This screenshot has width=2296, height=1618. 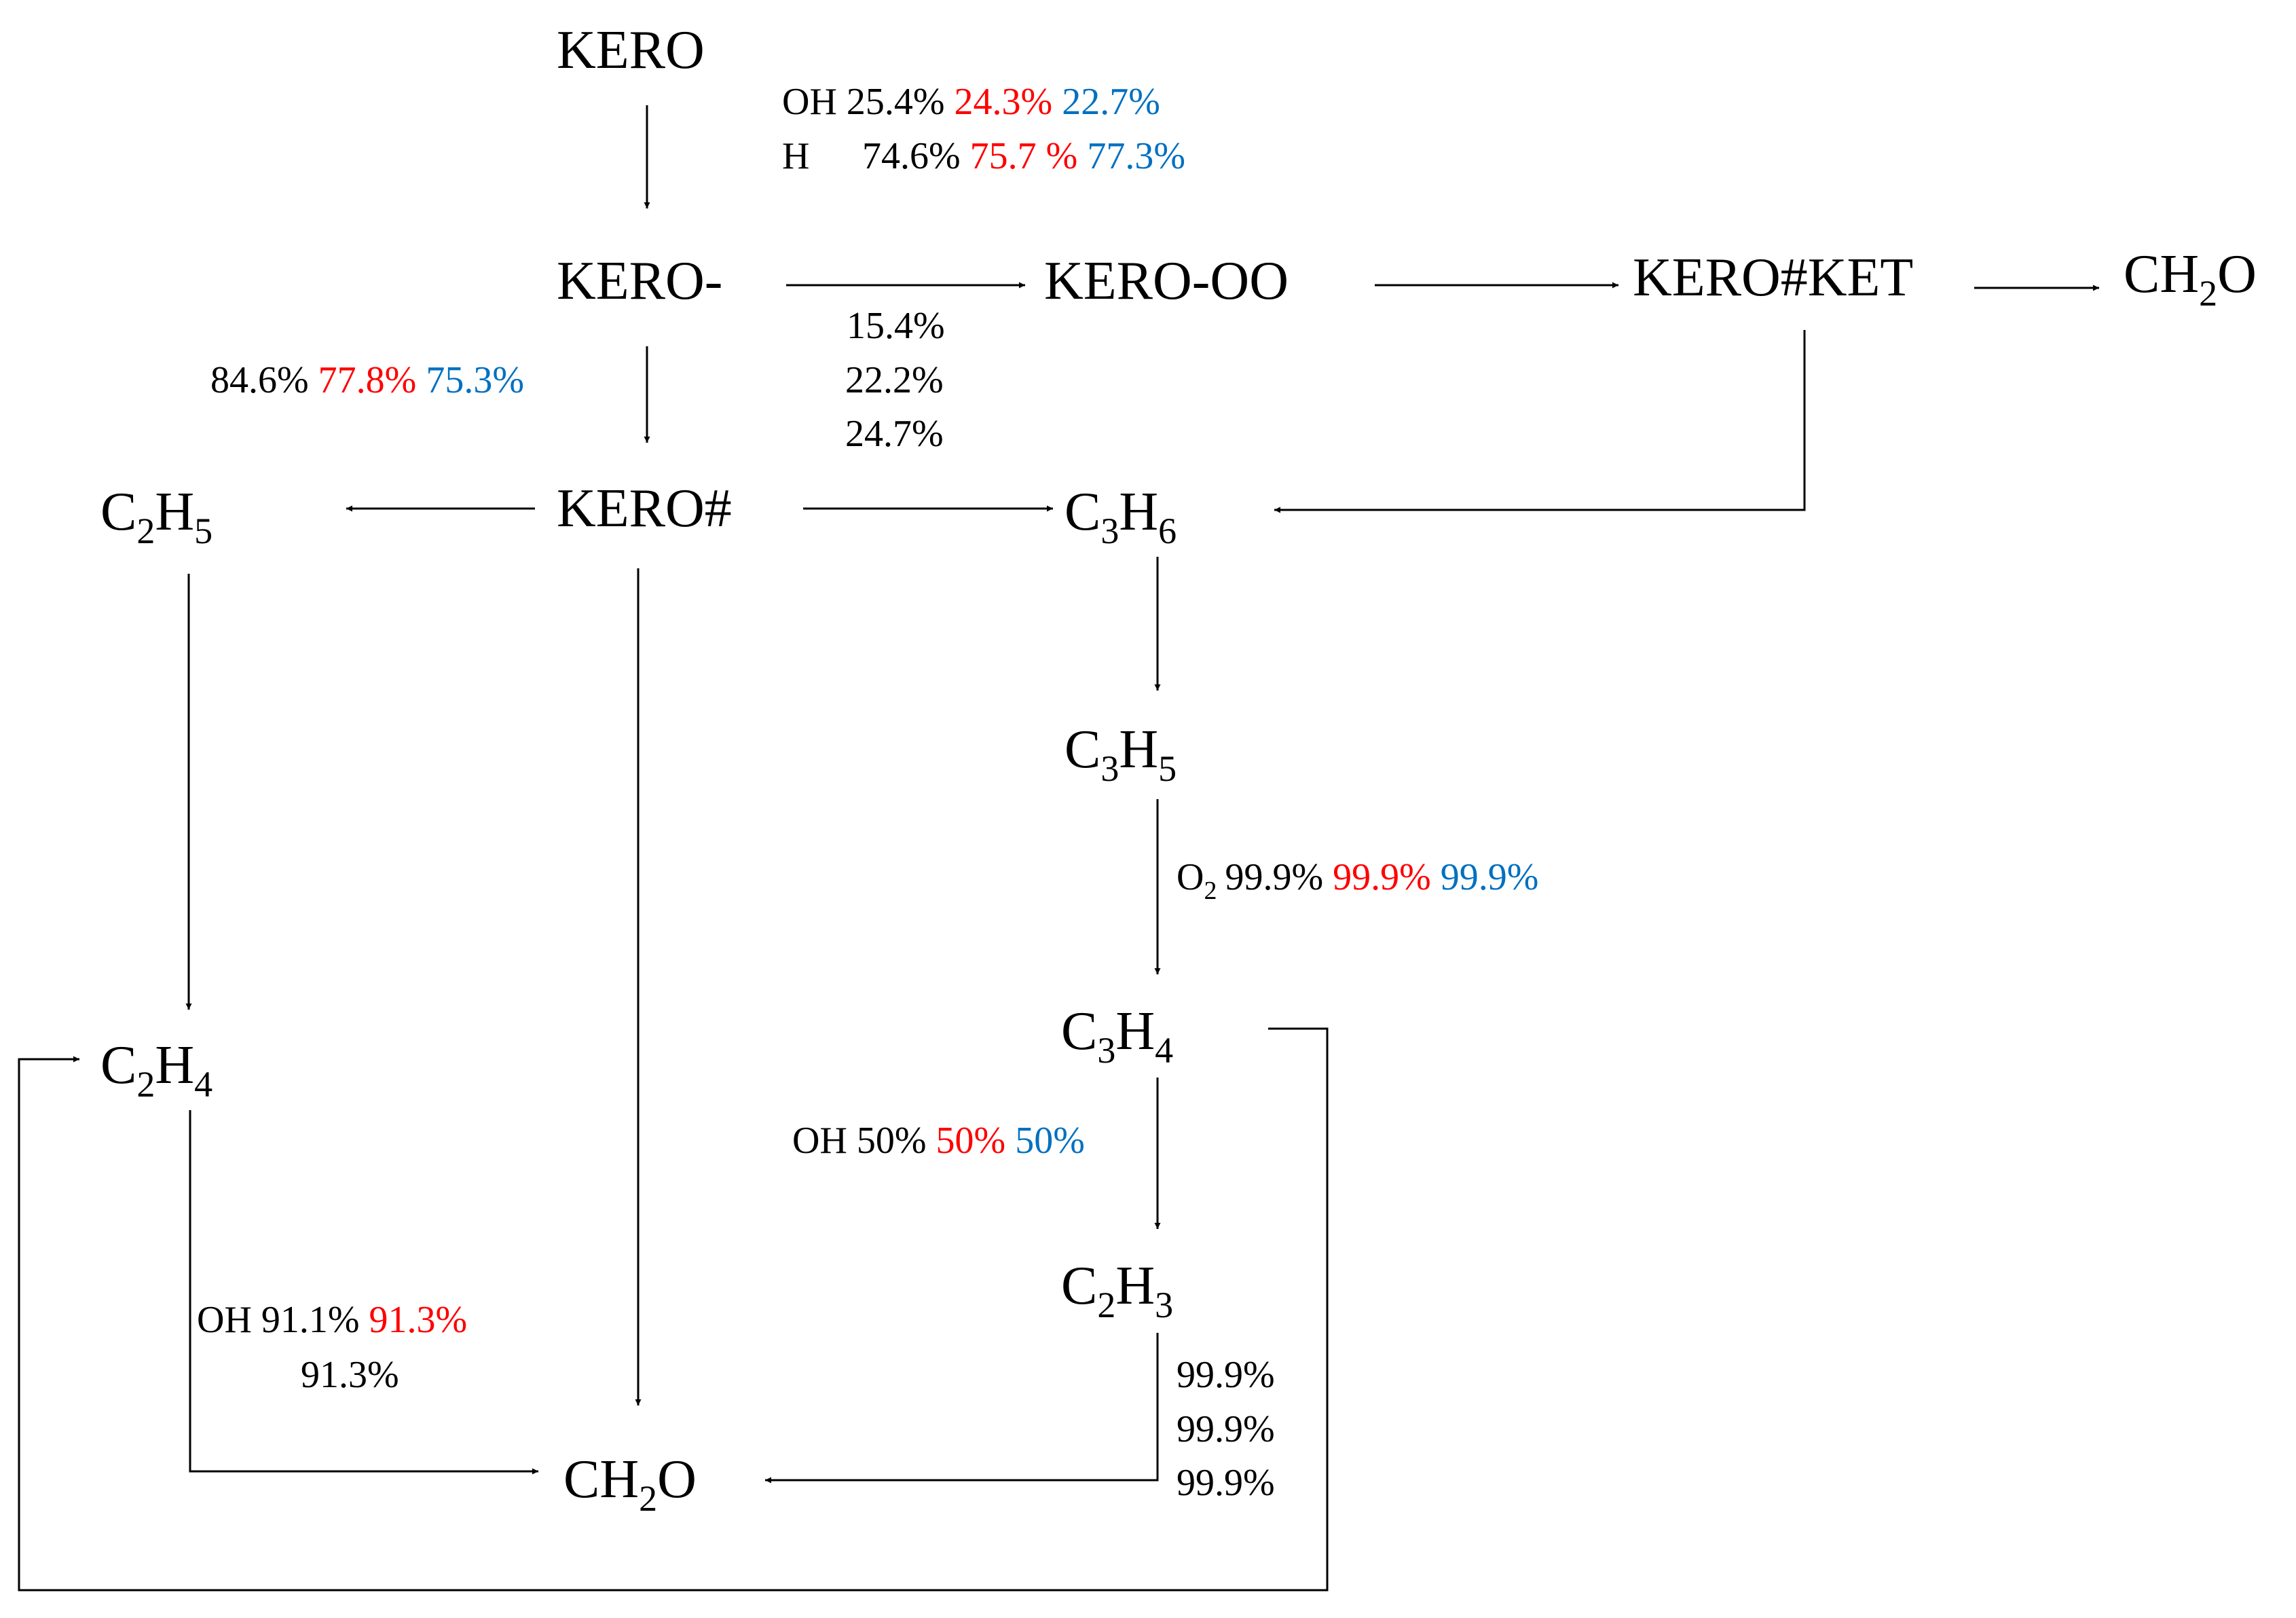 I want to click on kero-h-black: 74.6%, so click(x=911, y=156).